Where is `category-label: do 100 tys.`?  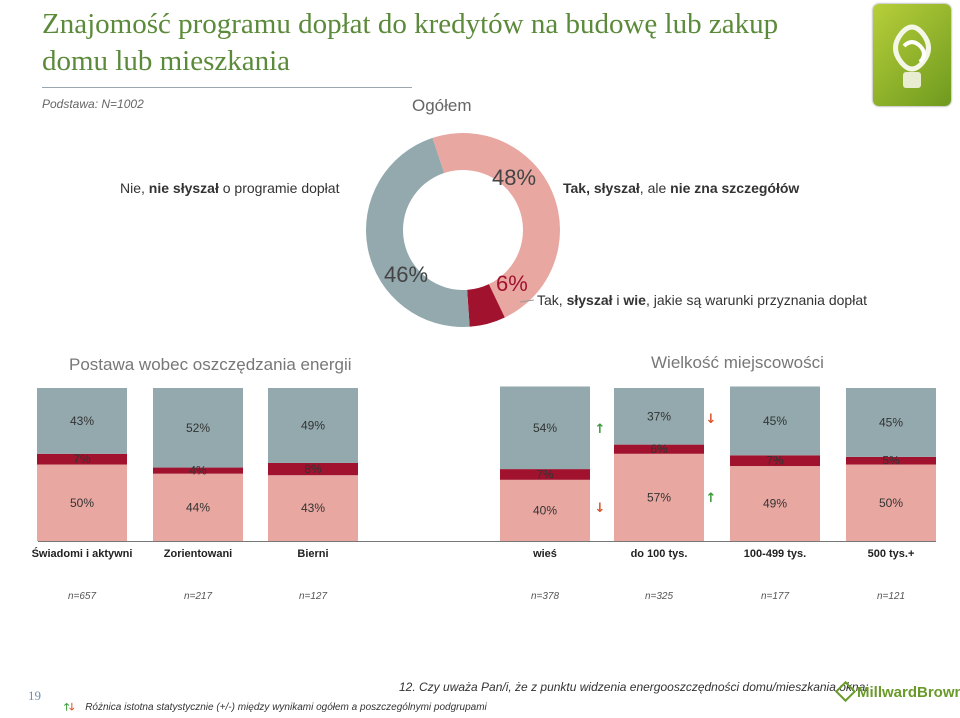
category-label: do 100 tys. is located at coordinates (659, 554).